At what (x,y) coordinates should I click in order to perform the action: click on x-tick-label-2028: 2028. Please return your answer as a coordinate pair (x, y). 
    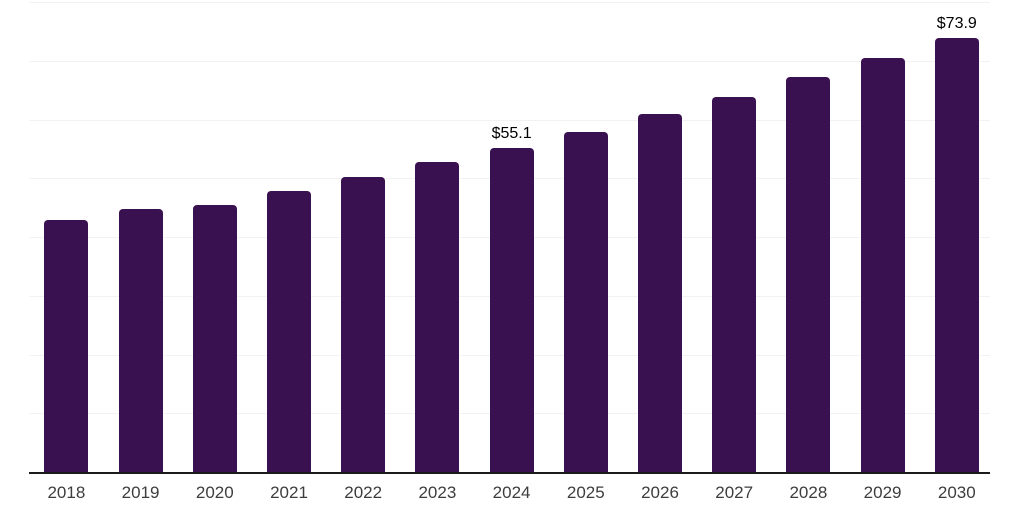
    Looking at the image, I should click on (808, 492).